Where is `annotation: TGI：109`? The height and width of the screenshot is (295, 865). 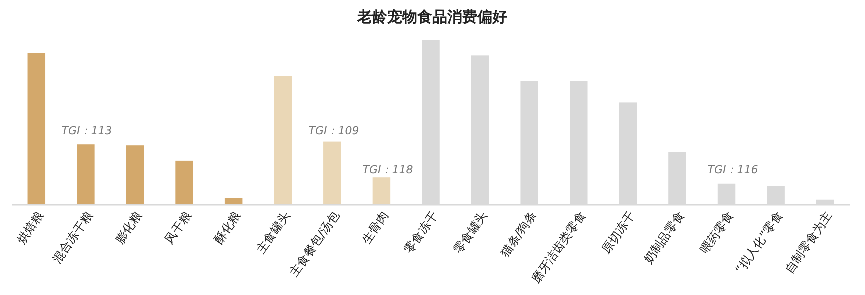 annotation: TGI：109 is located at coordinates (334, 131).